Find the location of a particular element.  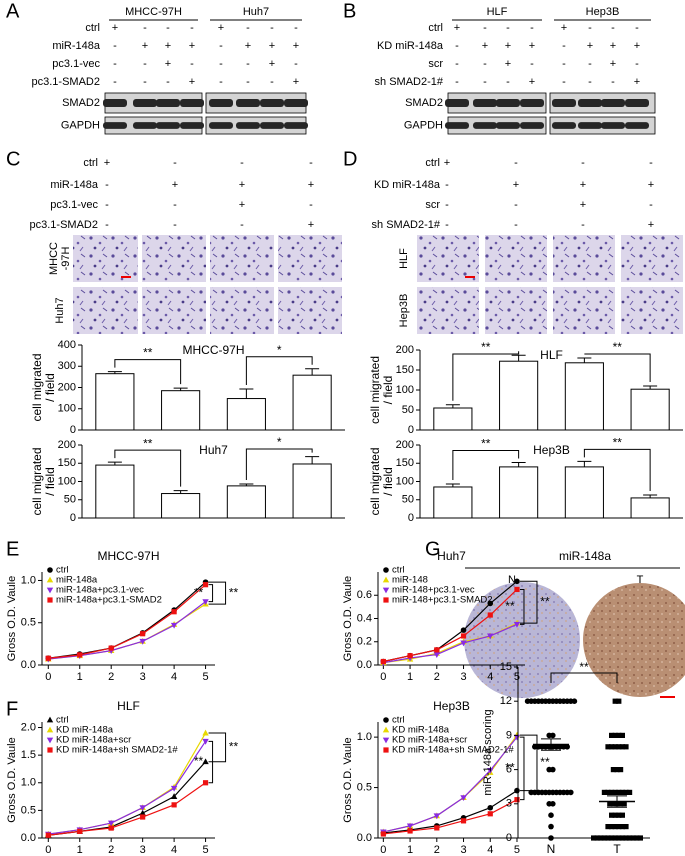

panel-label: G is located at coordinates (433, 549).